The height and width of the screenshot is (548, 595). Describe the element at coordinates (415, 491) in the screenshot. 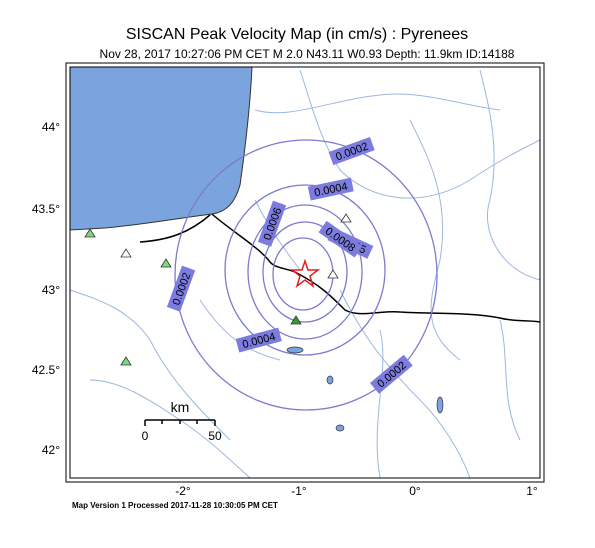

I see `lon-tick-label: 0°` at that location.